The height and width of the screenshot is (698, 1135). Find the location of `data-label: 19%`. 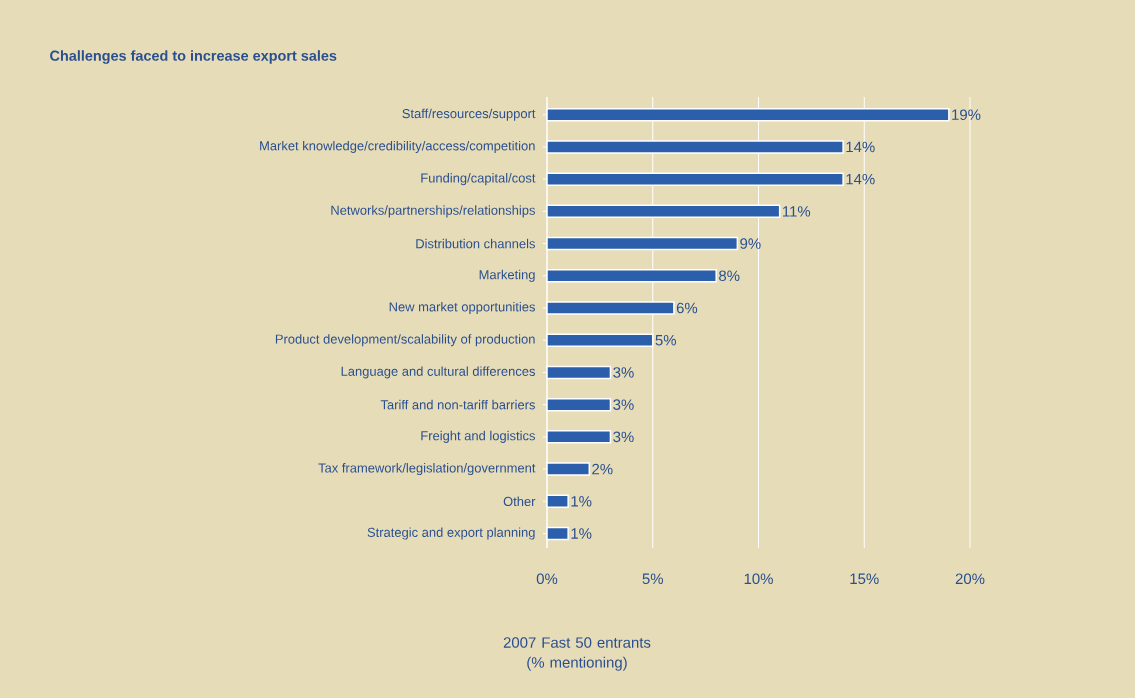

data-label: 19% is located at coordinates (966, 114).